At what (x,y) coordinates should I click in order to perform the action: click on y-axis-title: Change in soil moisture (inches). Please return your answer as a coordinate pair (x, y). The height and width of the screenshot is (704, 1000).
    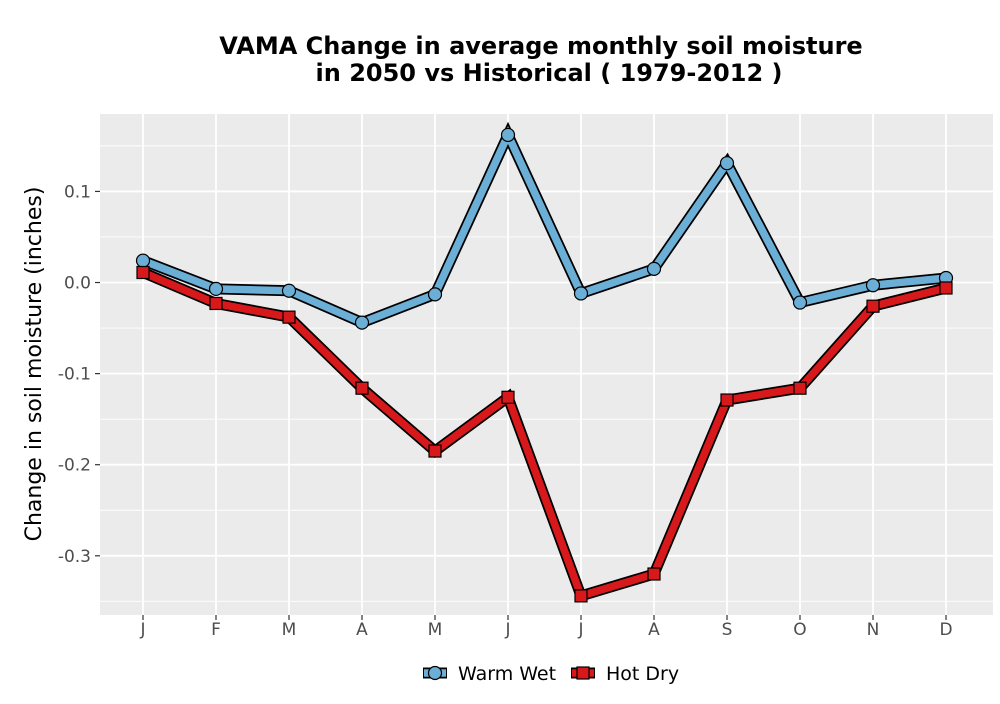
    Looking at the image, I should click on (34, 364).